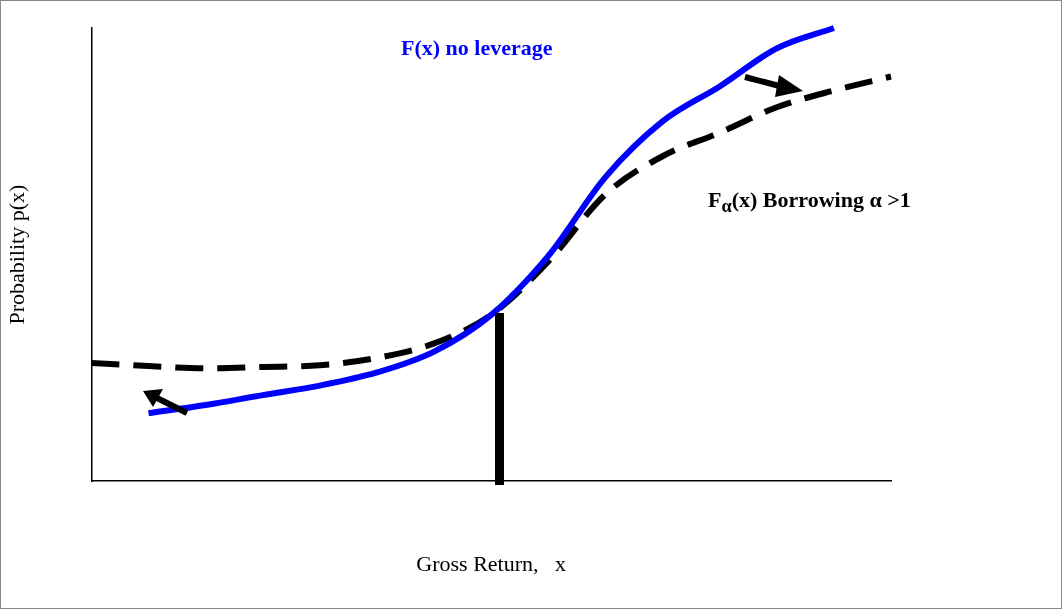 This screenshot has width=1062, height=609. Describe the element at coordinates (16, 254) in the screenshot. I see `y-axis-title: Probability p(x)` at that location.